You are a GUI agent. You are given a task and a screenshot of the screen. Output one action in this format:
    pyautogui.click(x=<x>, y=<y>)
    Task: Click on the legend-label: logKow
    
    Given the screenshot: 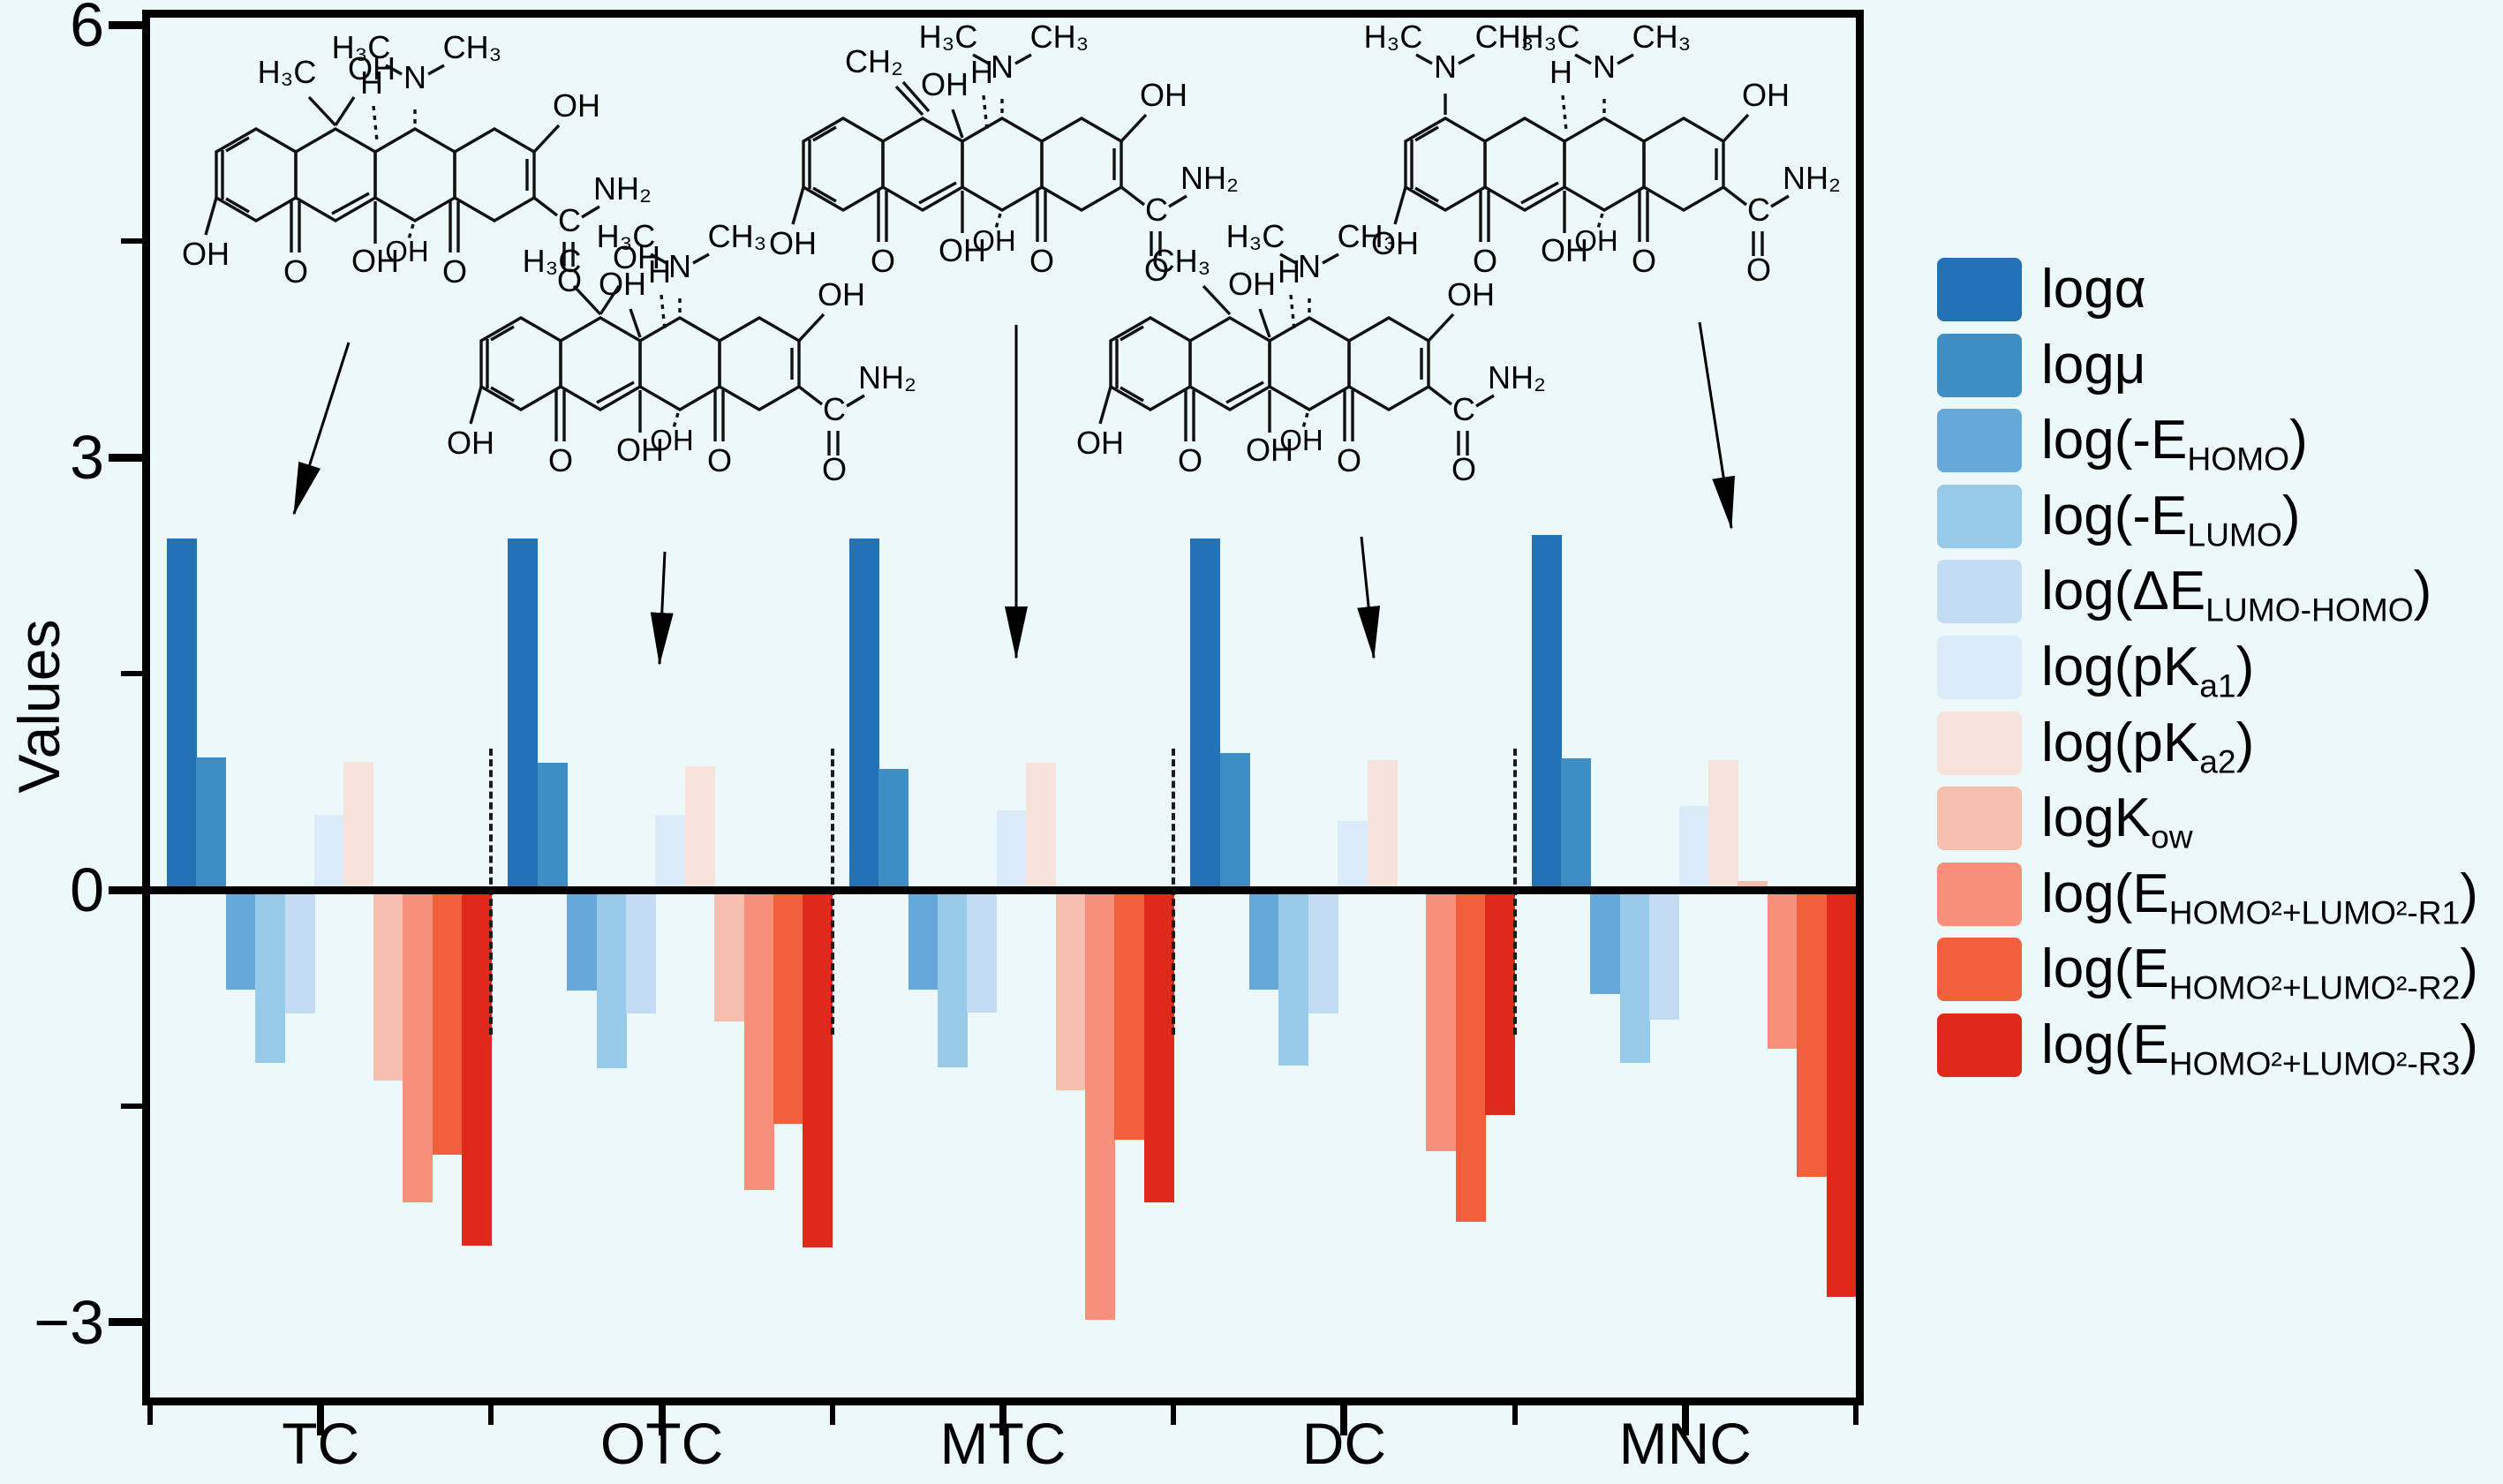 What is the action you would take?
    pyautogui.click(x=2117, y=821)
    